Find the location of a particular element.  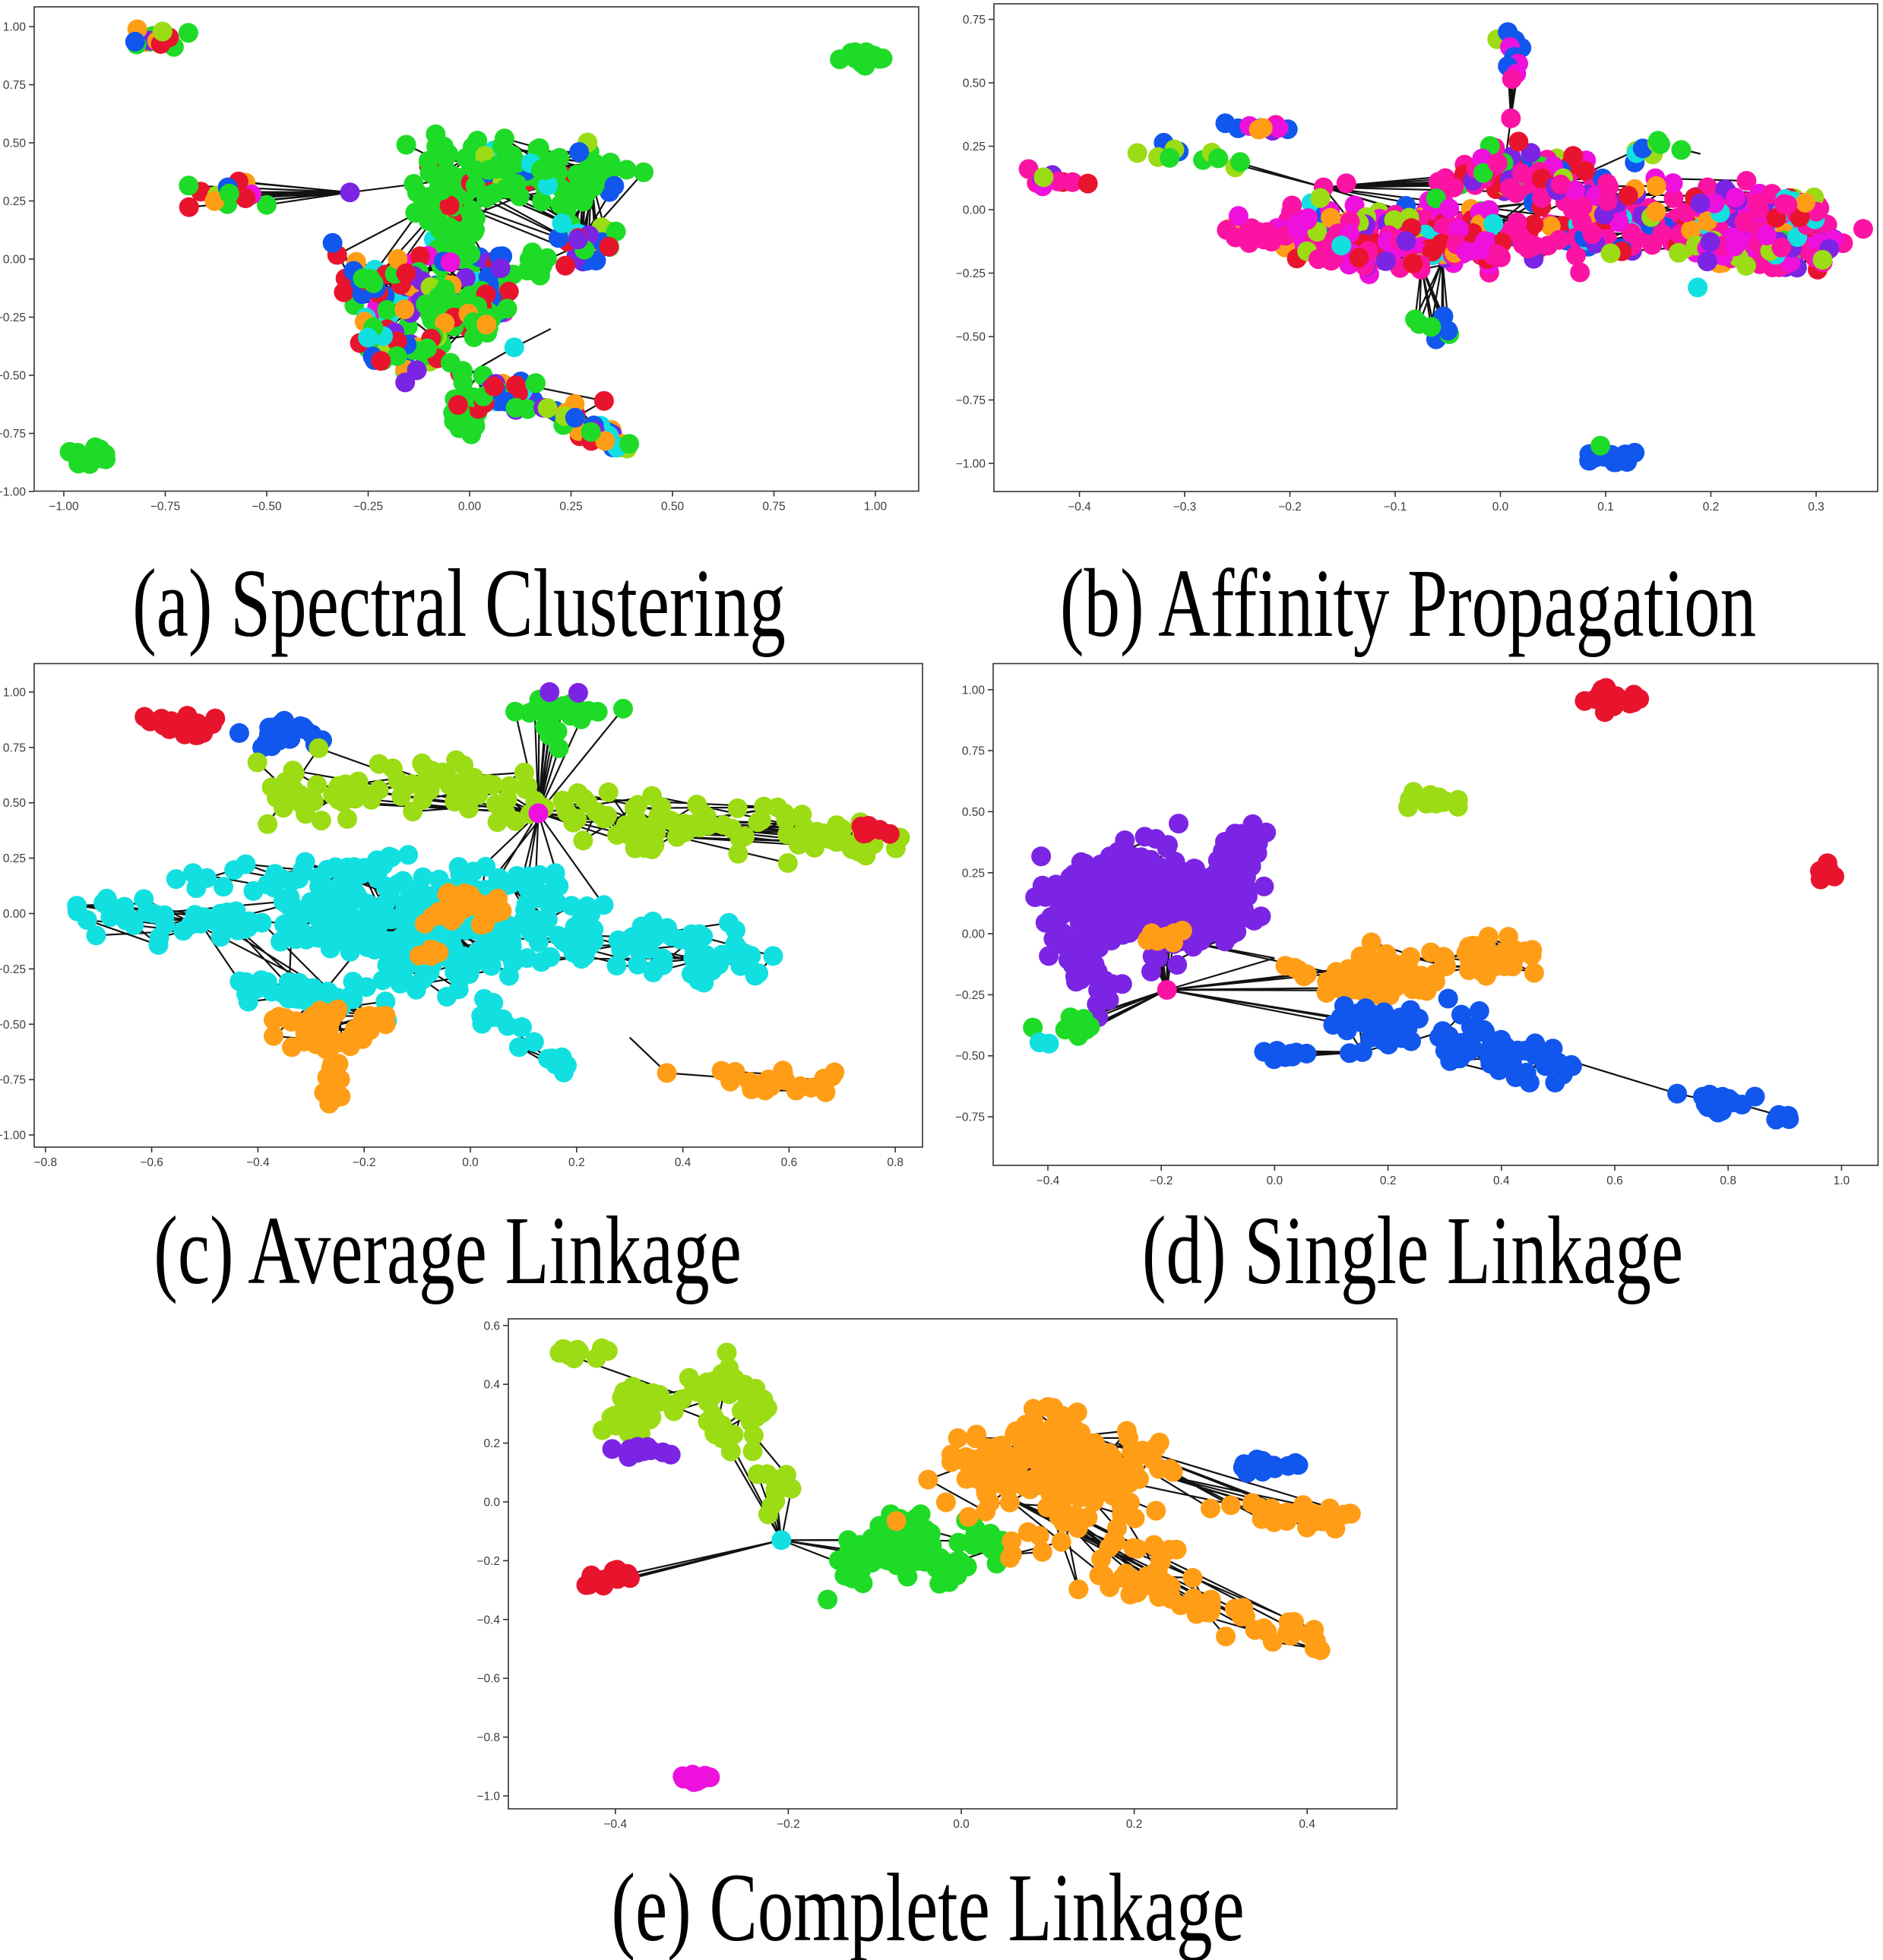

svg-text: 0.3 is located at coordinates (1816, 508).